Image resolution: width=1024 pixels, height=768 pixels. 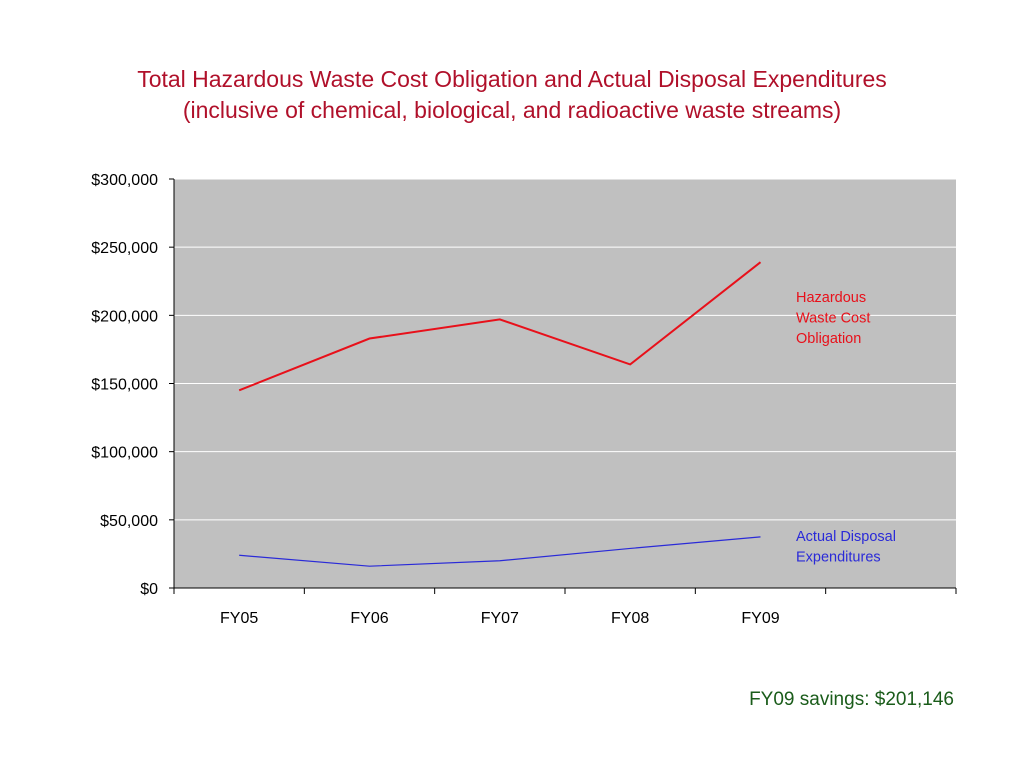 What do you see at coordinates (129, 521) in the screenshot?
I see `y-tick-label: $50,000` at bounding box center [129, 521].